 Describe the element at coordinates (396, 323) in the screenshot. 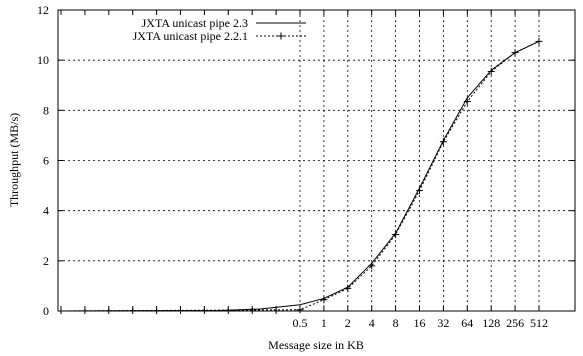

I see `x-tick-label: 8` at that location.